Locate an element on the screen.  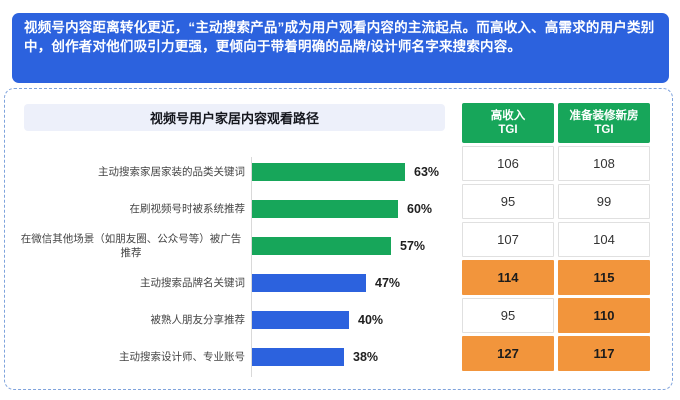
category-label: 主动搜索家居家装的品类关键词 is located at coordinates (171, 171).